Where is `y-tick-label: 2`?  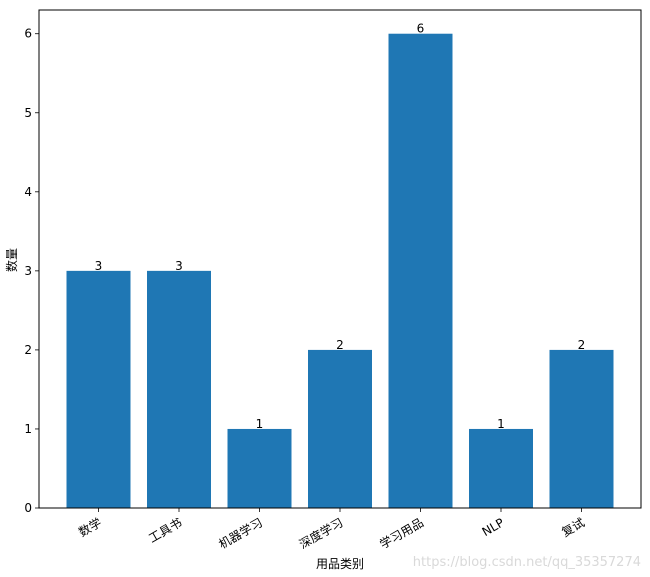
y-tick-label: 2 is located at coordinates (28, 350).